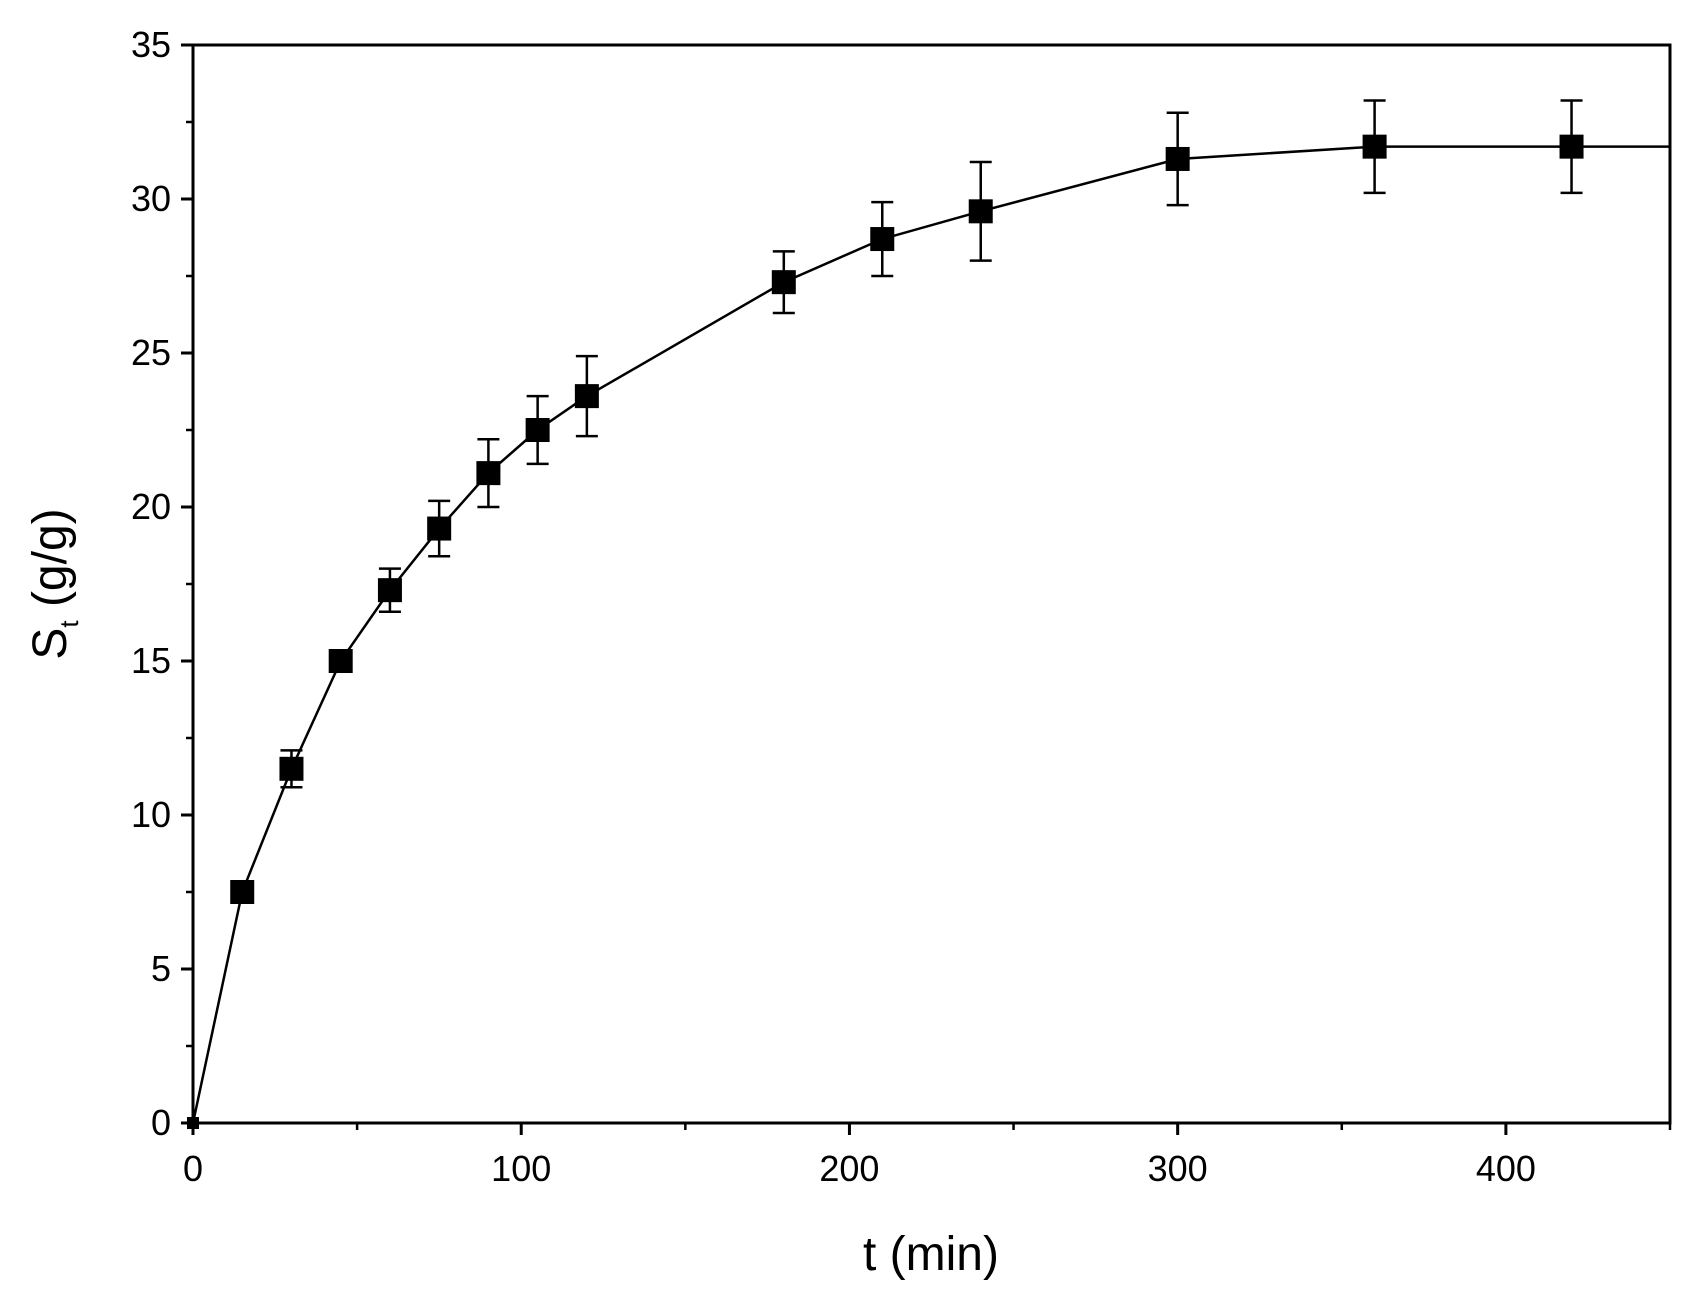 The width and height of the screenshot is (1693, 1295). Describe the element at coordinates (1506, 1168) in the screenshot. I see `x-tick-label: 400` at that location.